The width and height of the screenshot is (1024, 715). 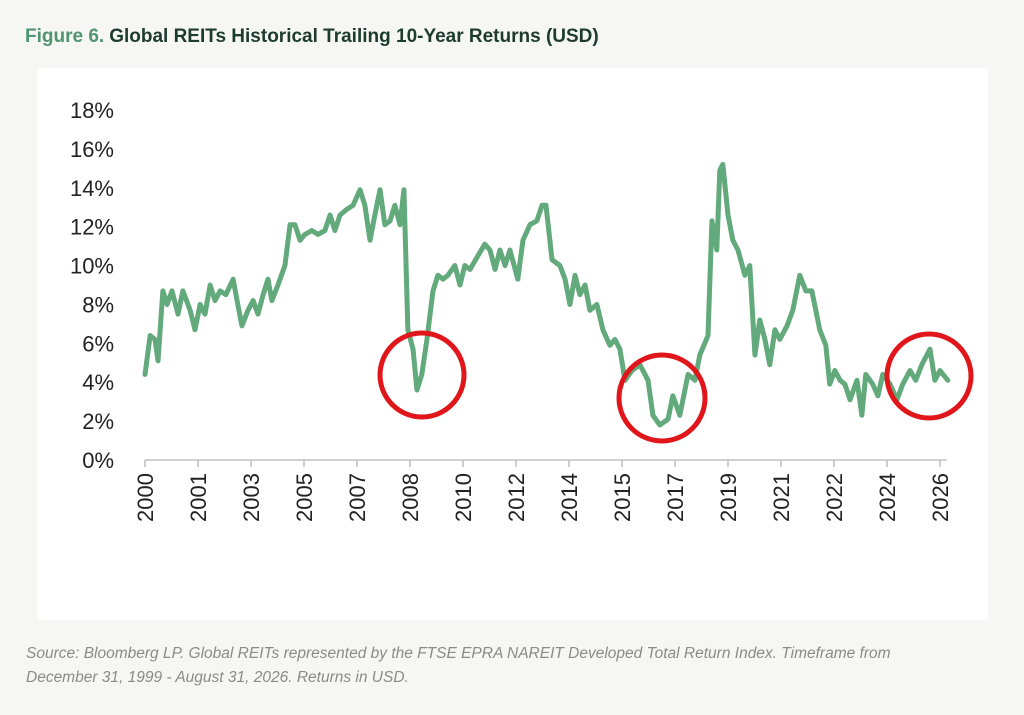 I want to click on x-tick-label: 2007, so click(x=357, y=497).